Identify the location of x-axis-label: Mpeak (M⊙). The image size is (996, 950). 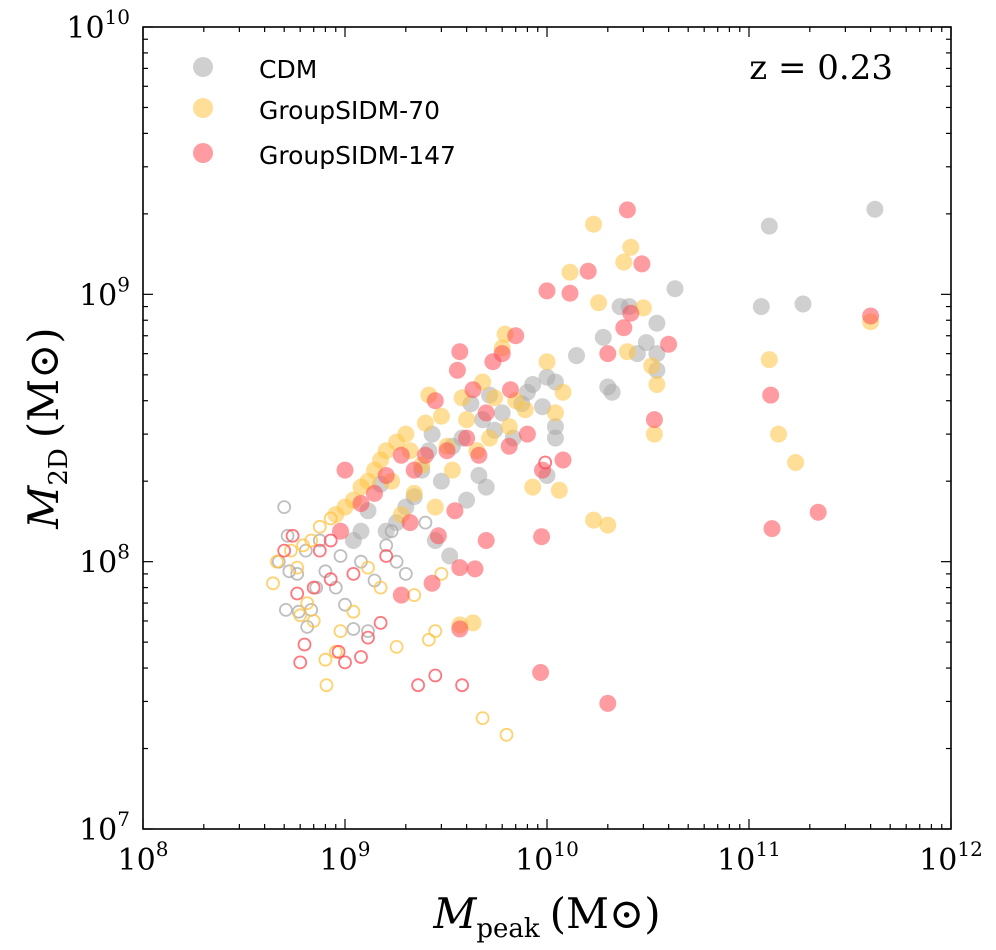
(546, 916).